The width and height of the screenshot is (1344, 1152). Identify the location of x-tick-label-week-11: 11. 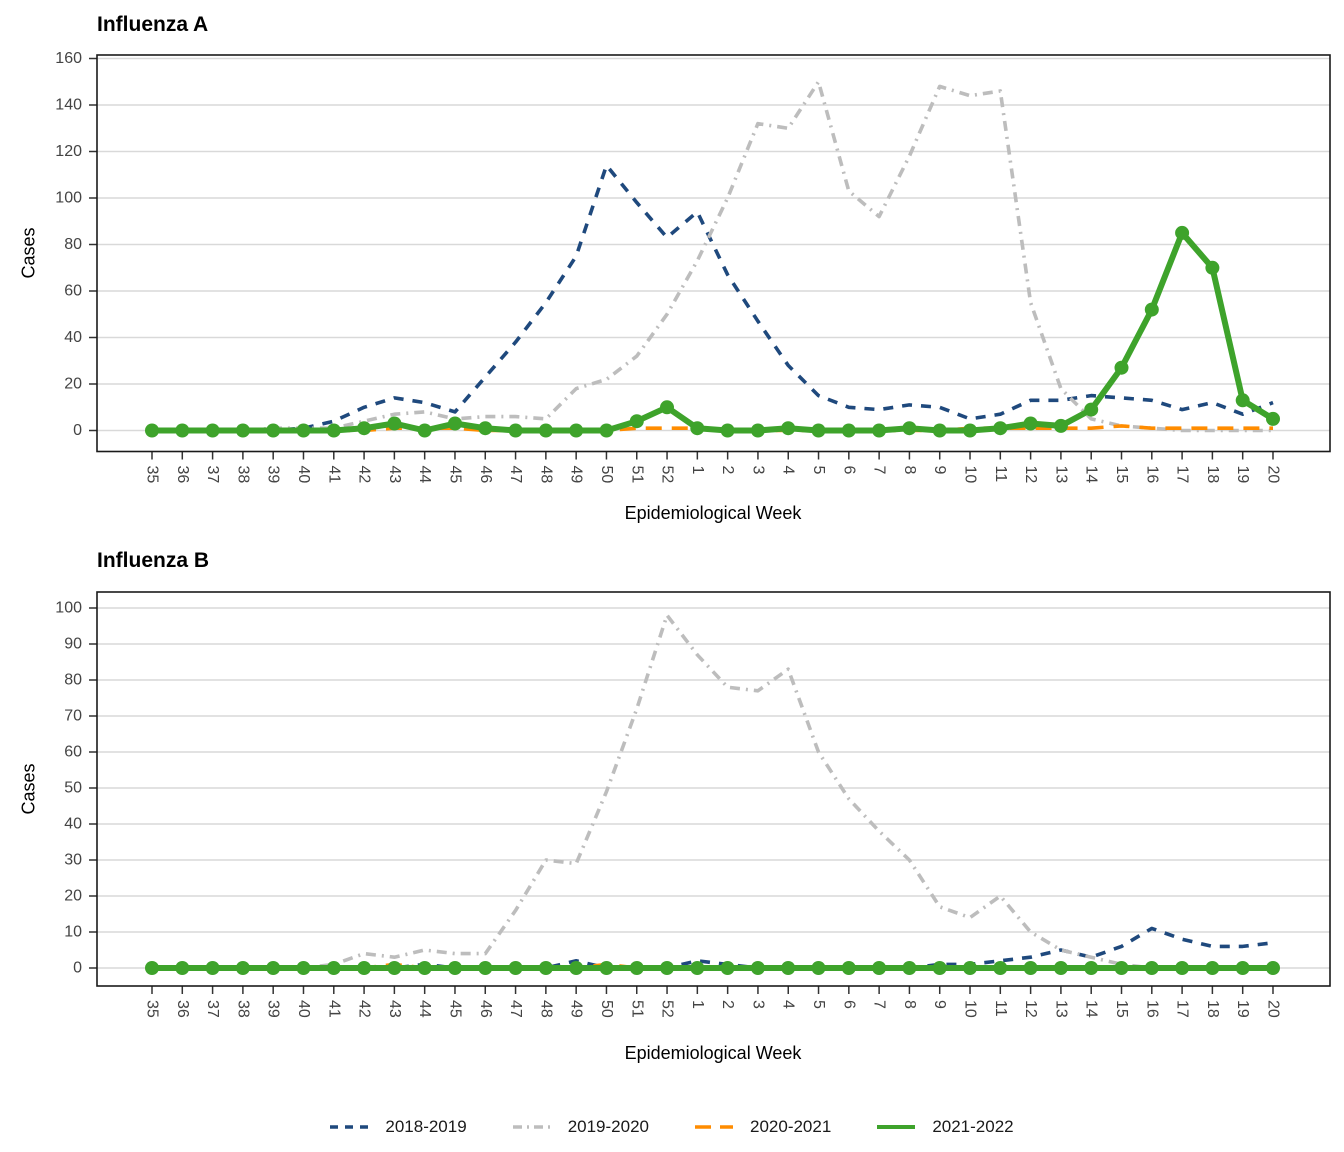
(1000, 1008).